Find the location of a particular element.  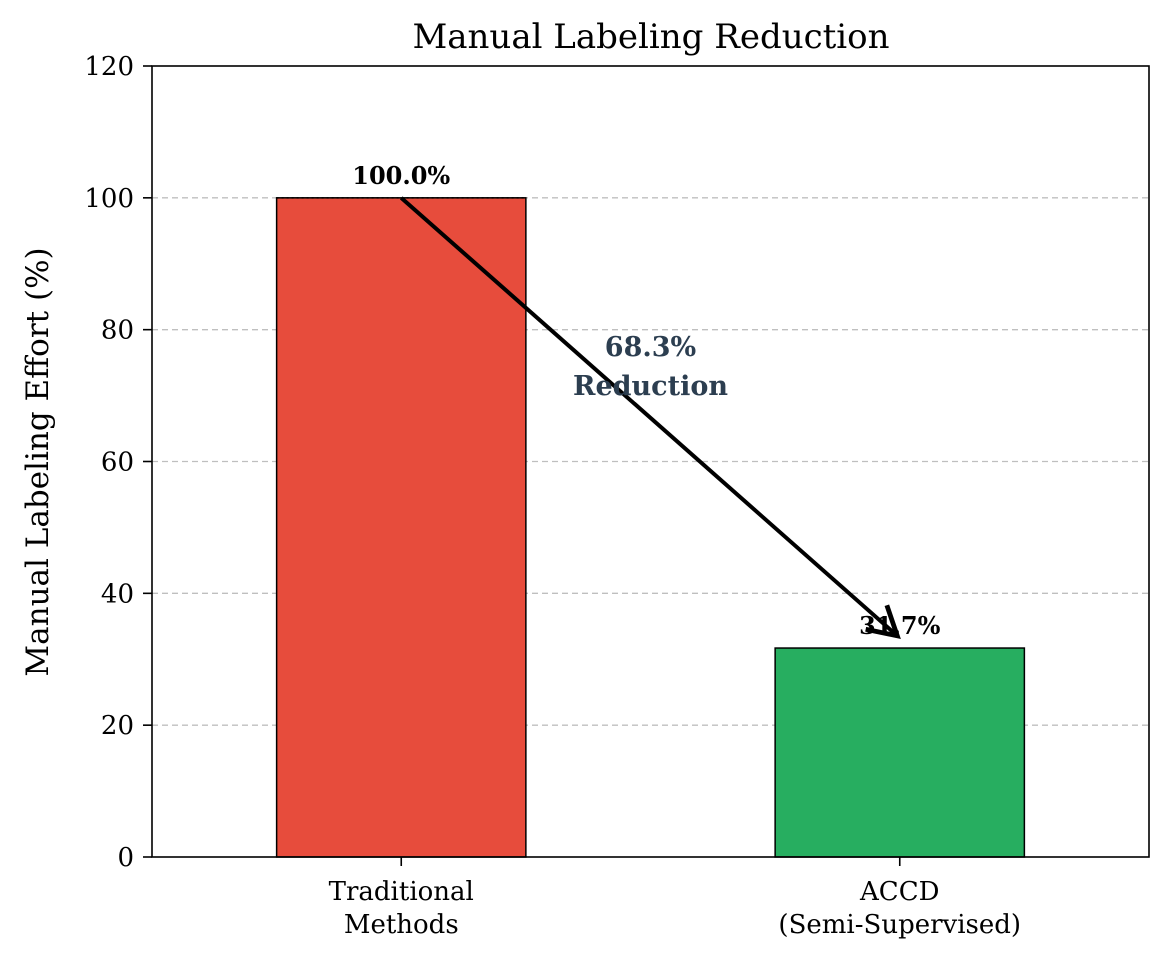

y-tick-label: 20 is located at coordinates (117, 726).